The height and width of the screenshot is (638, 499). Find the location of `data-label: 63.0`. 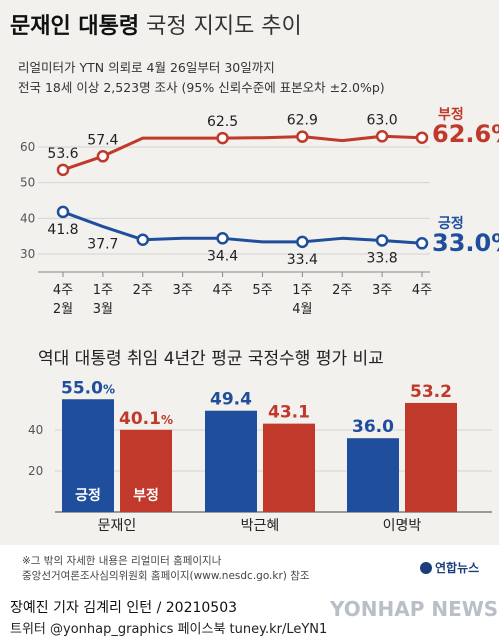

data-label: 63.0 is located at coordinates (382, 120).